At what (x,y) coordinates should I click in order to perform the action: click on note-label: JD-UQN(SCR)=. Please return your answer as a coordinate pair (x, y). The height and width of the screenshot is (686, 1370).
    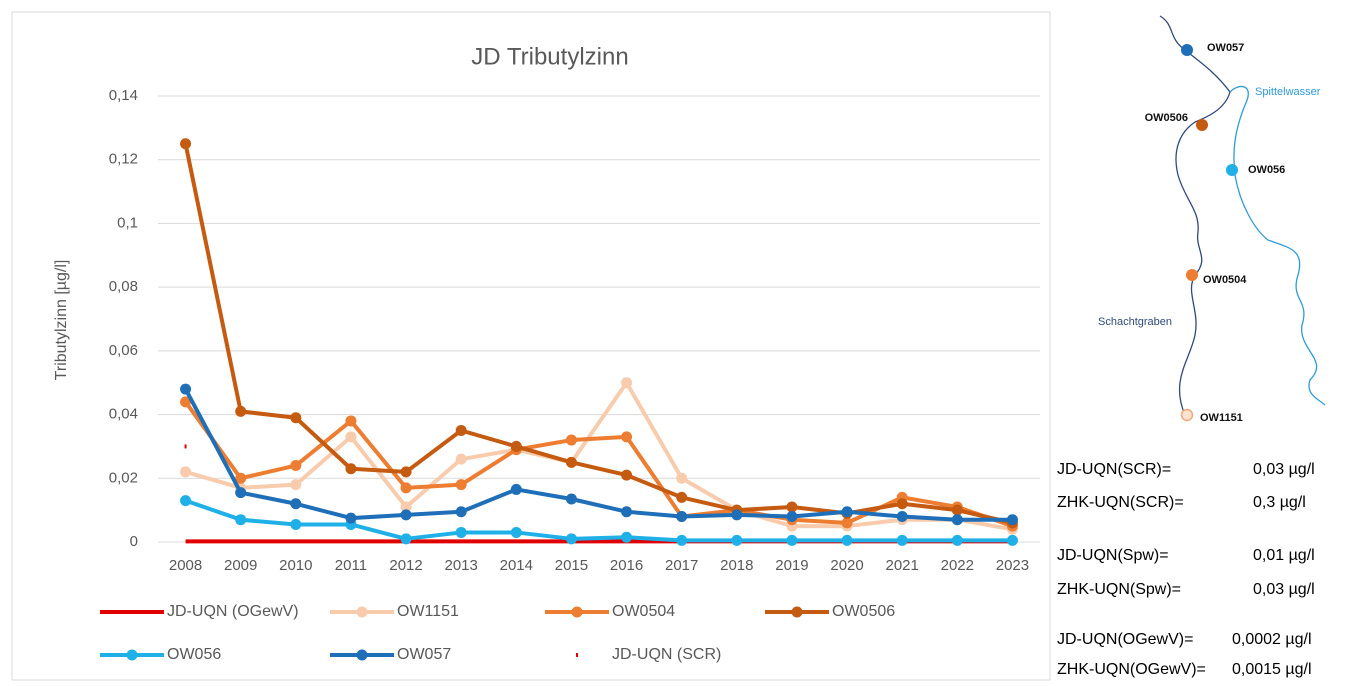
    Looking at the image, I should click on (1114, 469).